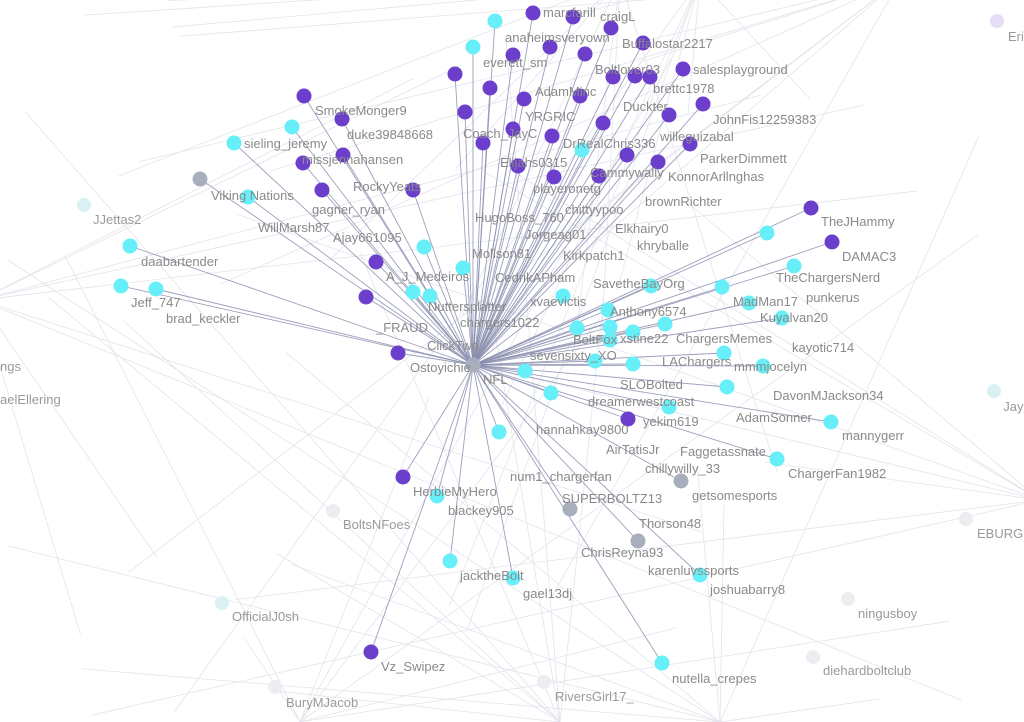 Image resolution: width=1024 pixels, height=722 pixels. I want to click on hub-node, so click(473, 365).